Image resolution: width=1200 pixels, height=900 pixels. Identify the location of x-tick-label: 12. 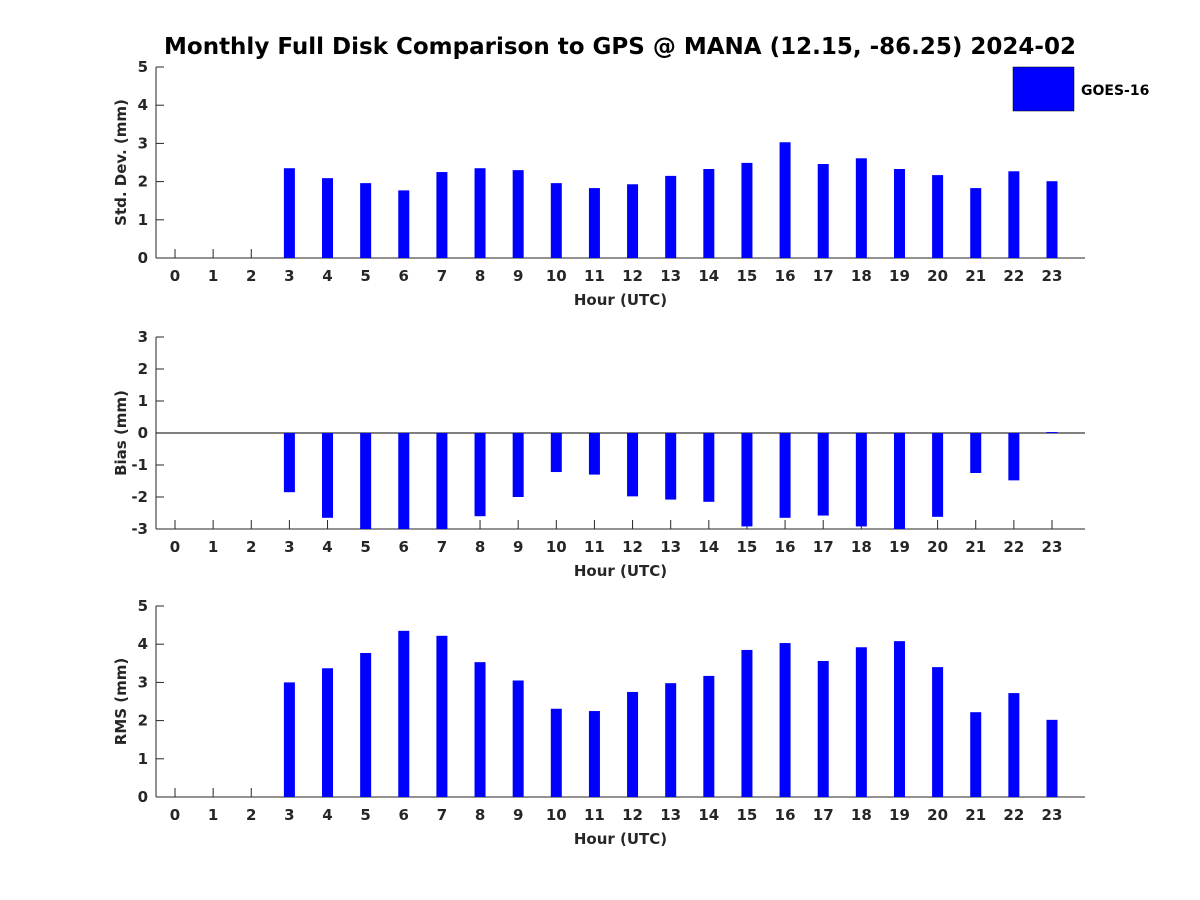
(632, 815).